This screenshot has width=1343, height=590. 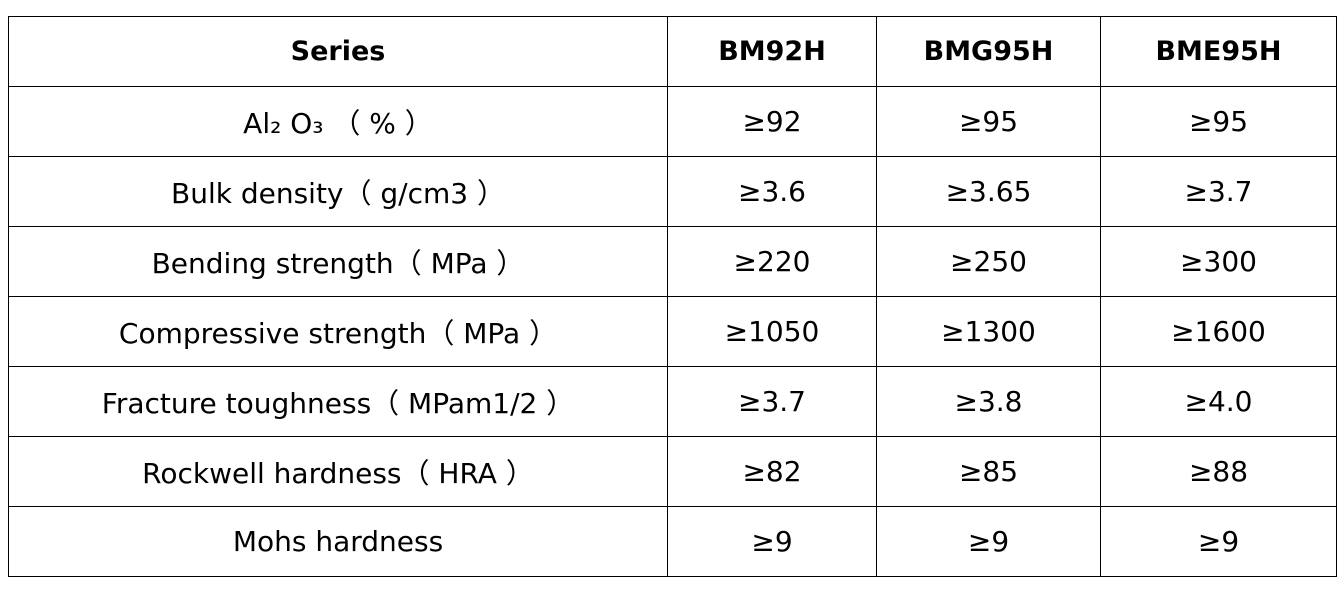 What do you see at coordinates (1218, 261) in the screenshot?
I see `value-cell: ≥300` at bounding box center [1218, 261].